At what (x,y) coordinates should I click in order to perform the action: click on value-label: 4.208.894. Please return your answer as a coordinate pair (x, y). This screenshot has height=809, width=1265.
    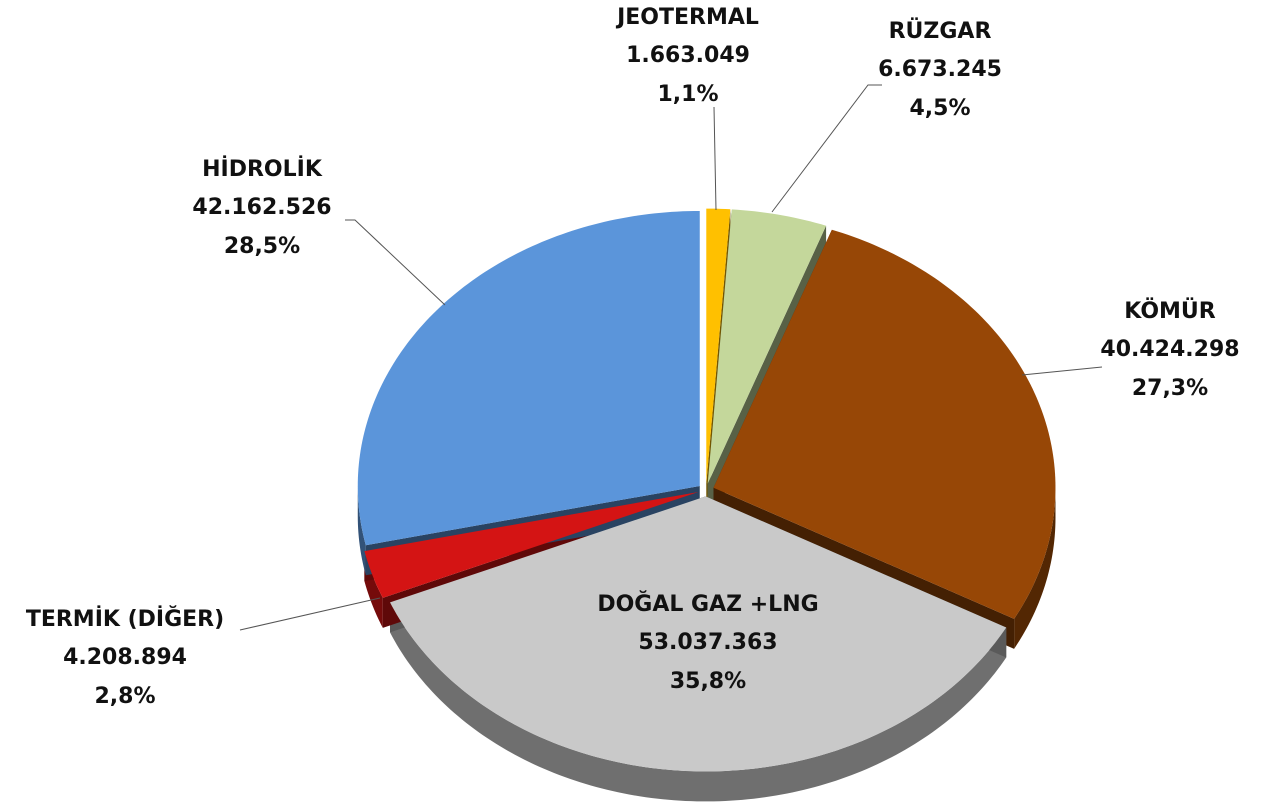
    Looking at the image, I should click on (125, 657).